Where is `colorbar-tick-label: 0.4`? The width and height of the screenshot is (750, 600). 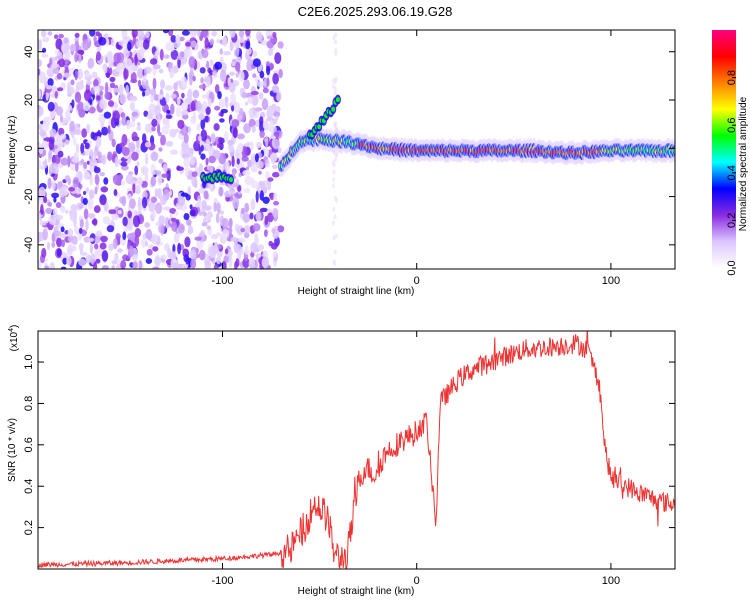 colorbar-tick-label: 0.4 is located at coordinates (732, 172).